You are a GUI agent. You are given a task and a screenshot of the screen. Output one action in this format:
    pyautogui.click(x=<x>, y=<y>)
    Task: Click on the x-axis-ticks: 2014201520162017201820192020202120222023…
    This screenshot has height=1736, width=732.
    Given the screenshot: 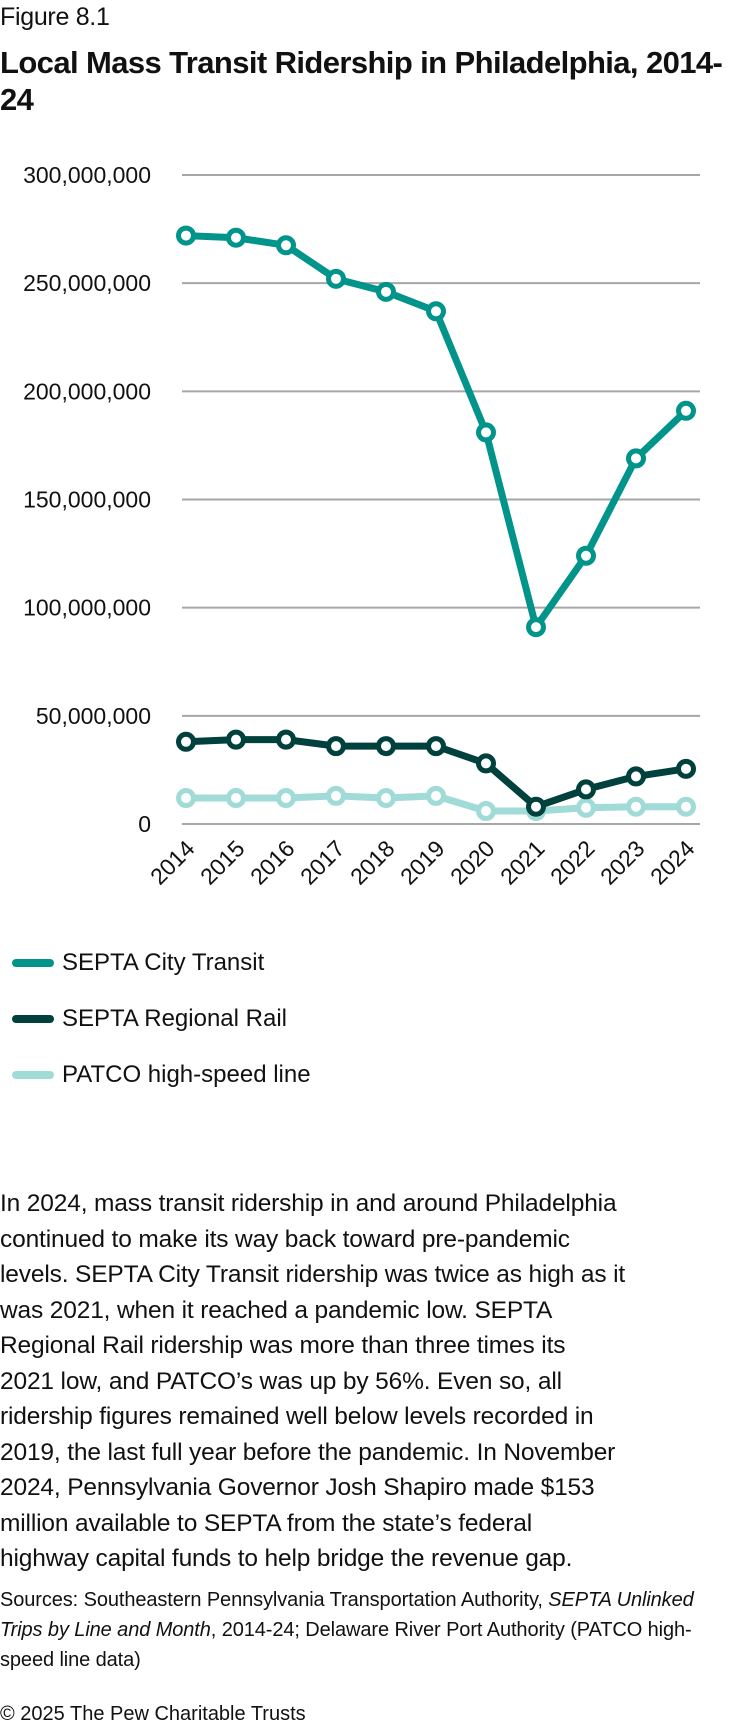 What is the action you would take?
    pyautogui.click(x=422, y=862)
    